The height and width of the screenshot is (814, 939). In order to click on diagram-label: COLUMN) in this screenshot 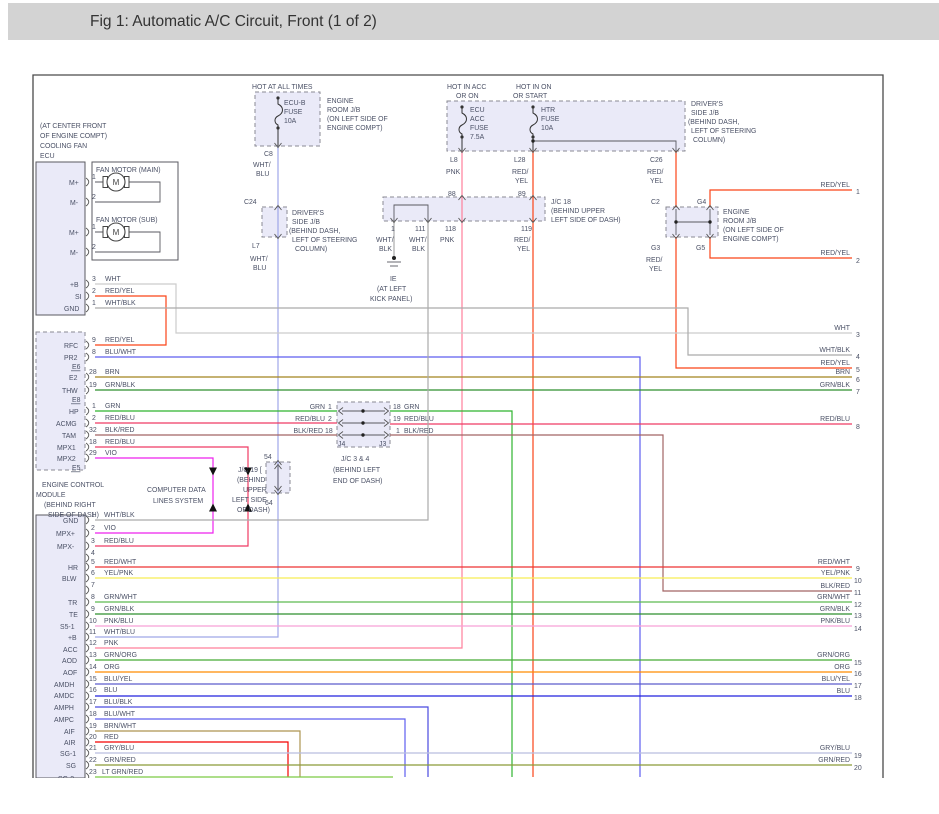, I will do `click(311, 249)`.